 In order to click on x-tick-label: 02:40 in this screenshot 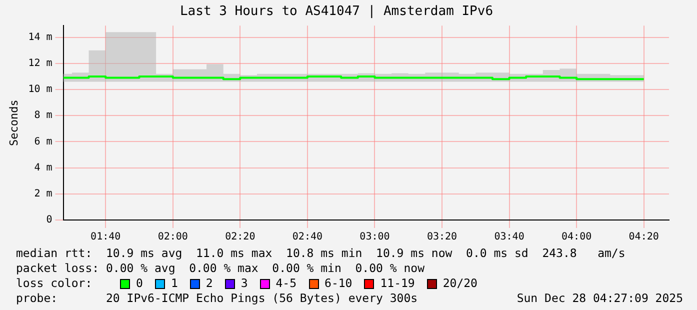, I will do `click(307, 237)`.